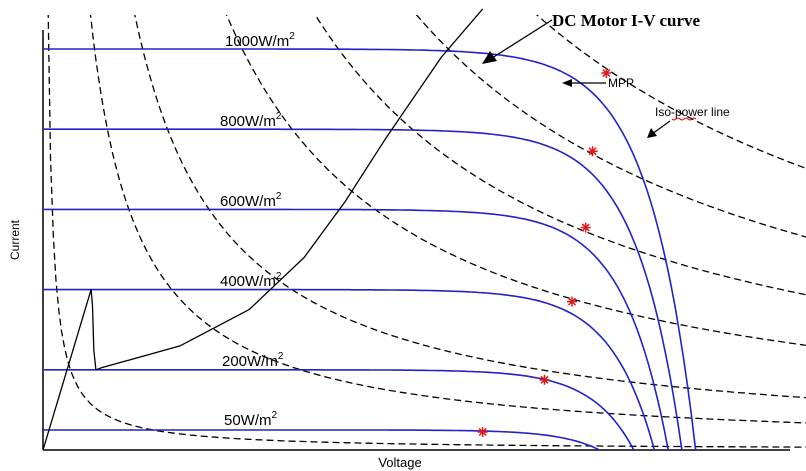  I want to click on motor-curve-annotation: DC Motor I-V curve, so click(626, 20).